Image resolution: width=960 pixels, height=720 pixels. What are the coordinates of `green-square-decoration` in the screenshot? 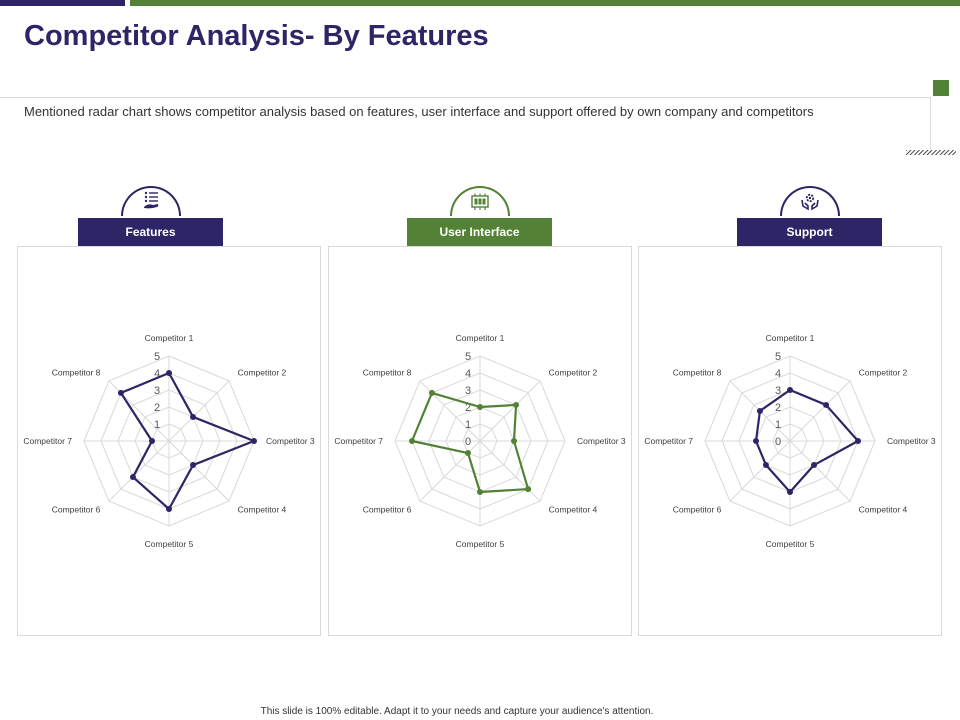 It's located at (941, 88).